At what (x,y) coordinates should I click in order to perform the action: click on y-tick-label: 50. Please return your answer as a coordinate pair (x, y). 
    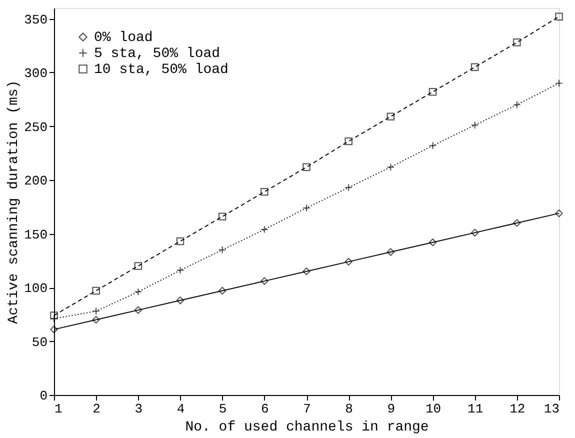
    Looking at the image, I should click on (40, 342).